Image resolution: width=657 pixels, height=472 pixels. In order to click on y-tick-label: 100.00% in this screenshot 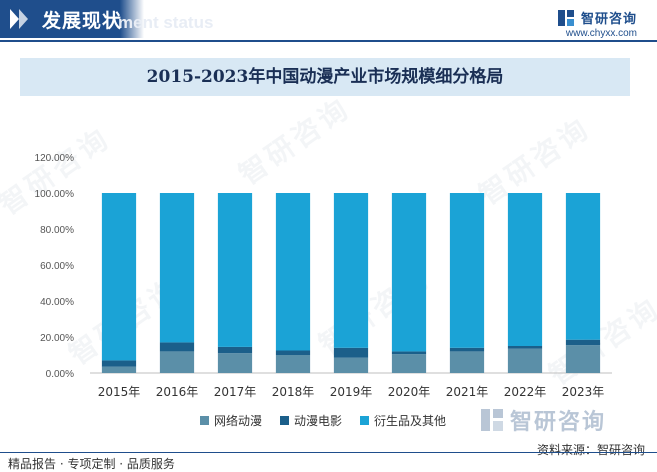, I will do `click(55, 194)`.